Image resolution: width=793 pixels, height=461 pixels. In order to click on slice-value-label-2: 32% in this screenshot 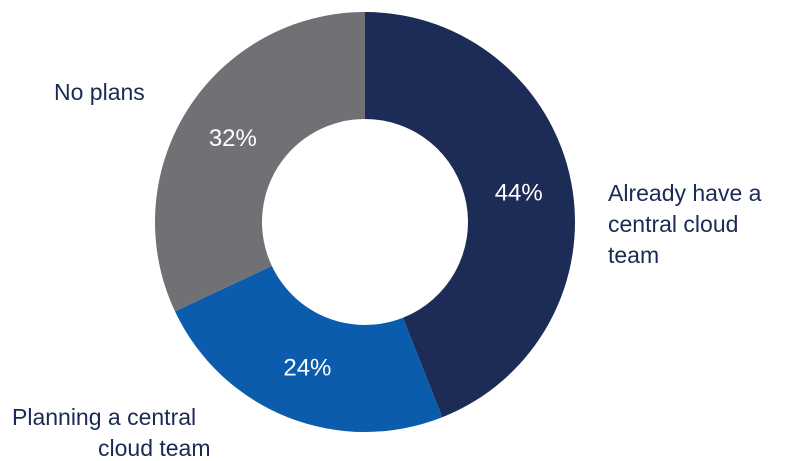, I will do `click(233, 138)`.